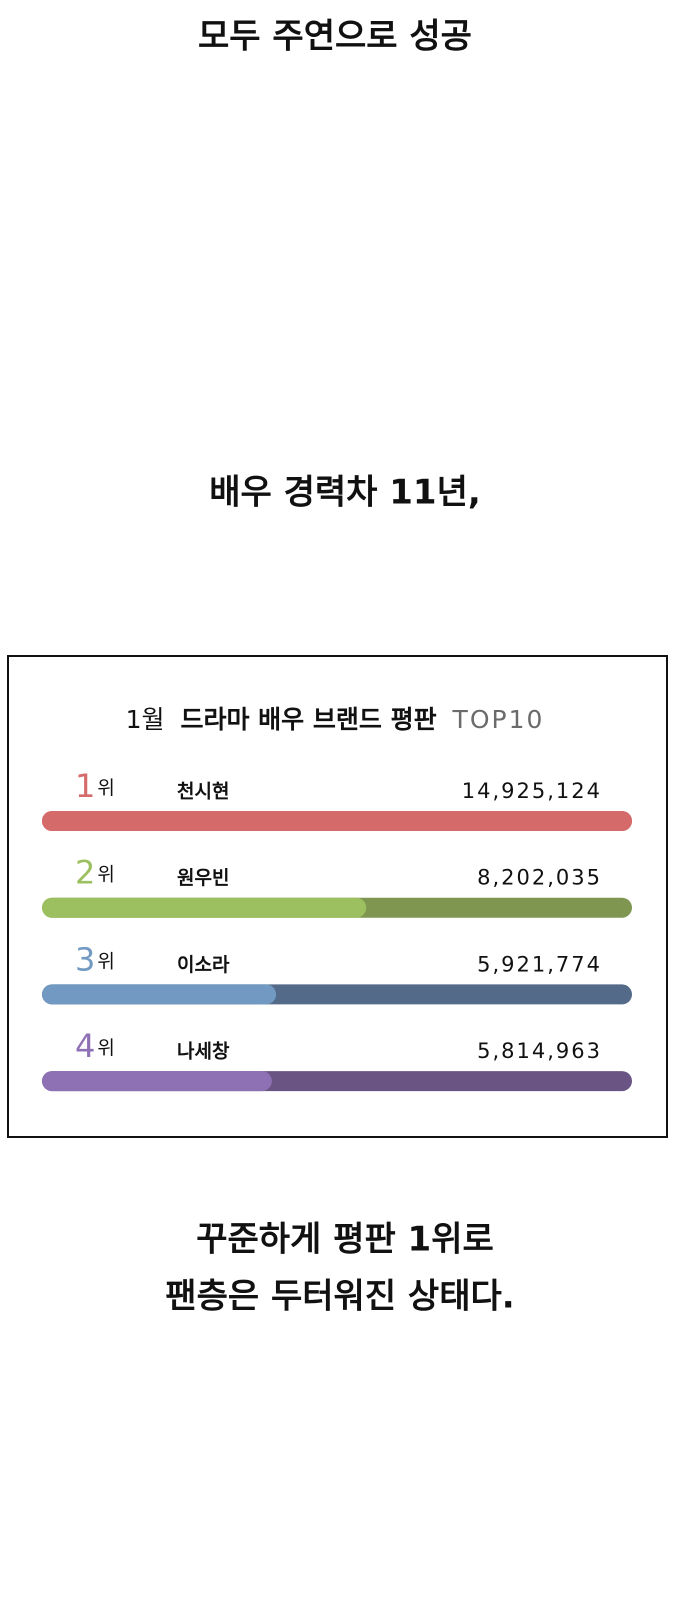 Image resolution: width=690 pixels, height=1600 pixels. Describe the element at coordinates (539, 964) in the screenshot. I see `value-label: 5,921,774` at that location.